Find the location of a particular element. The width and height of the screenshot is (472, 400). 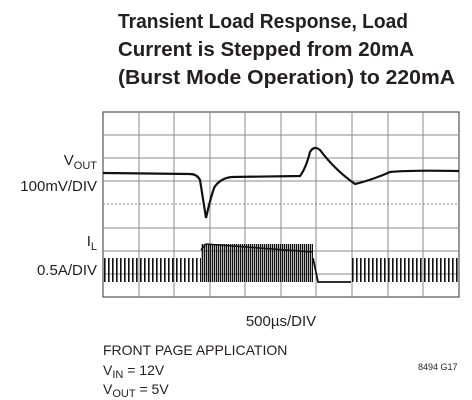

il-trace is located at coordinates (331, 270).